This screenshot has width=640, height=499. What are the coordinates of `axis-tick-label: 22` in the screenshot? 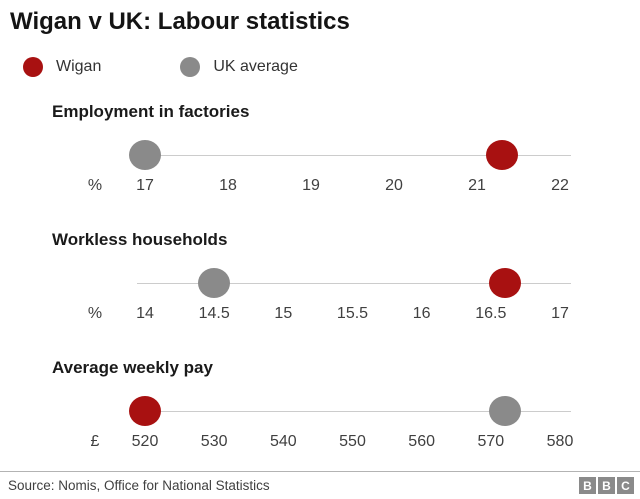 It's located at (560, 185).